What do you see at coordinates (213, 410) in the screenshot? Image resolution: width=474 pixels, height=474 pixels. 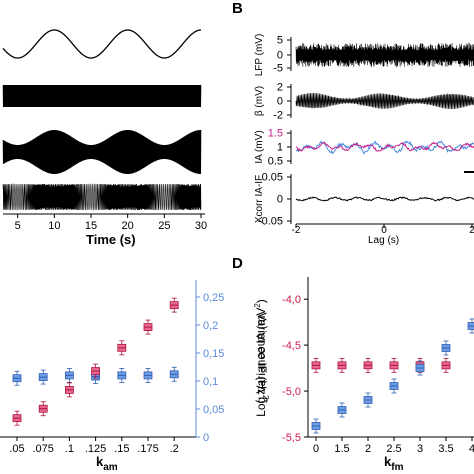 I see `c-right-y-tick-label: 0,05` at bounding box center [213, 410].